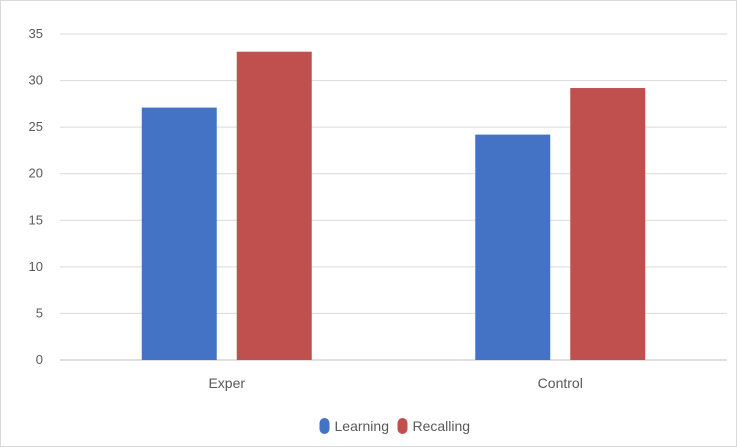 The height and width of the screenshot is (447, 737). Describe the element at coordinates (39, 359) in the screenshot. I see `y-tick-label: 0` at that location.